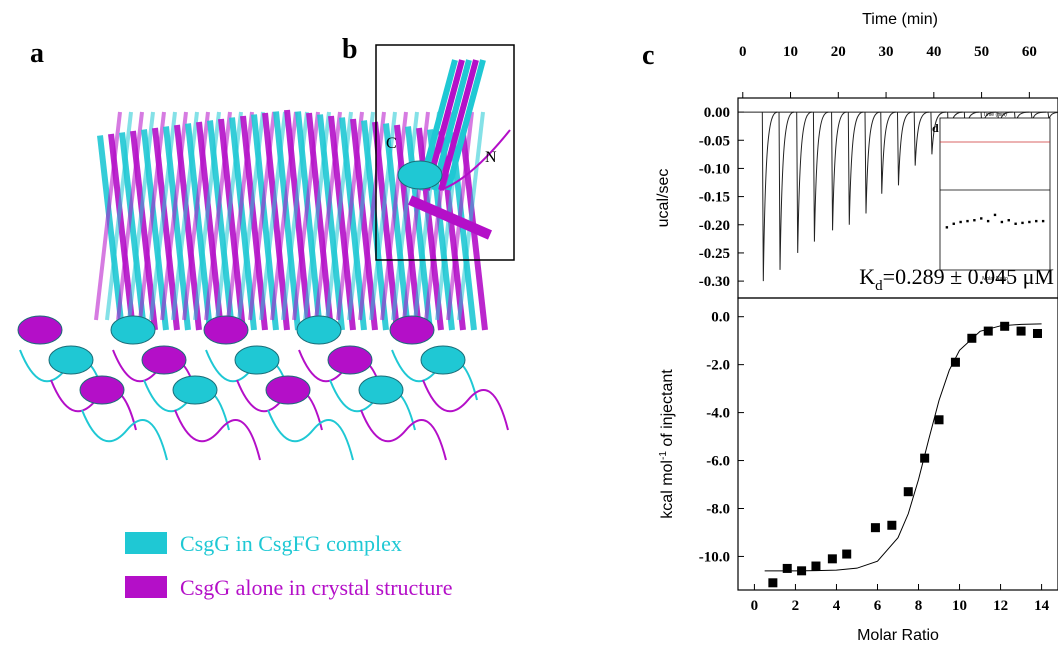 Image resolution: width=1058 pixels, height=648 pixels. I want to click on y-tick-label: -4.0, so click(718, 414).